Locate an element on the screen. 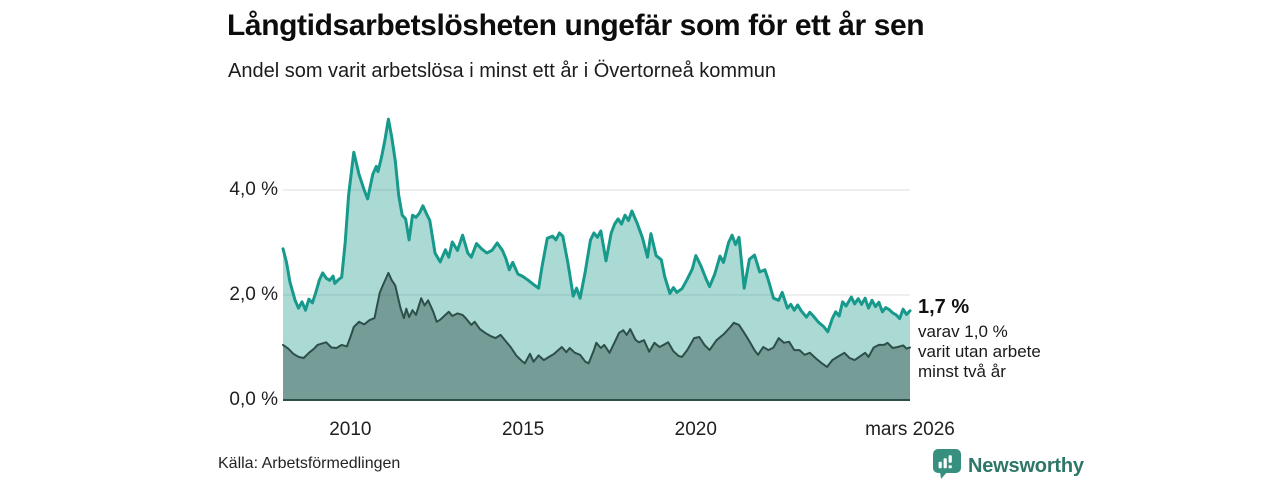 The width and height of the screenshot is (1280, 480). newsworthy-brand-name: Newsworthy is located at coordinates (1026, 466).